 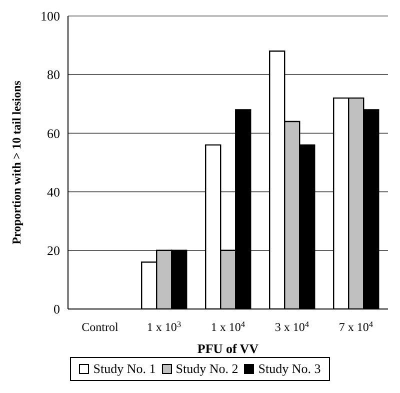 I want to click on y-tick-label: 0, so click(x=57, y=309).